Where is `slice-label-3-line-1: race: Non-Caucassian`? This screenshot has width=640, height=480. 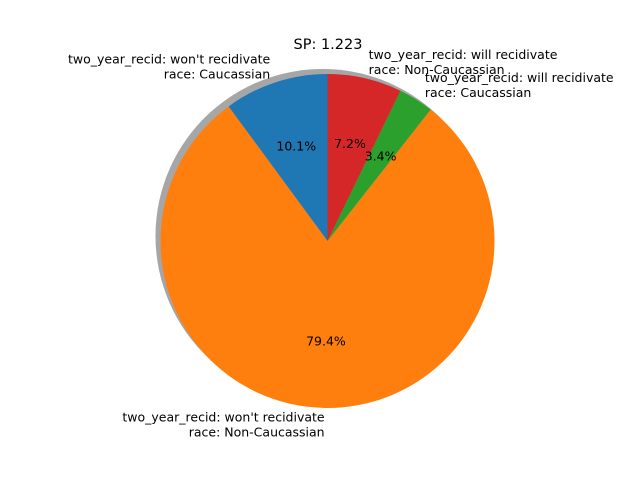
slice-label-3-line-1: race: Non-Caucassian is located at coordinates (437, 69).